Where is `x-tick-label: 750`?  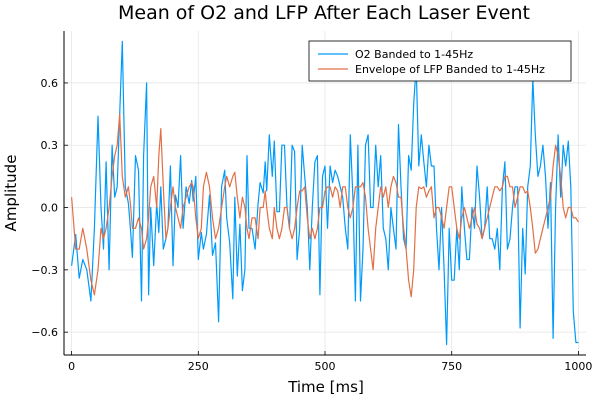
x-tick-label: 750 is located at coordinates (451, 366).